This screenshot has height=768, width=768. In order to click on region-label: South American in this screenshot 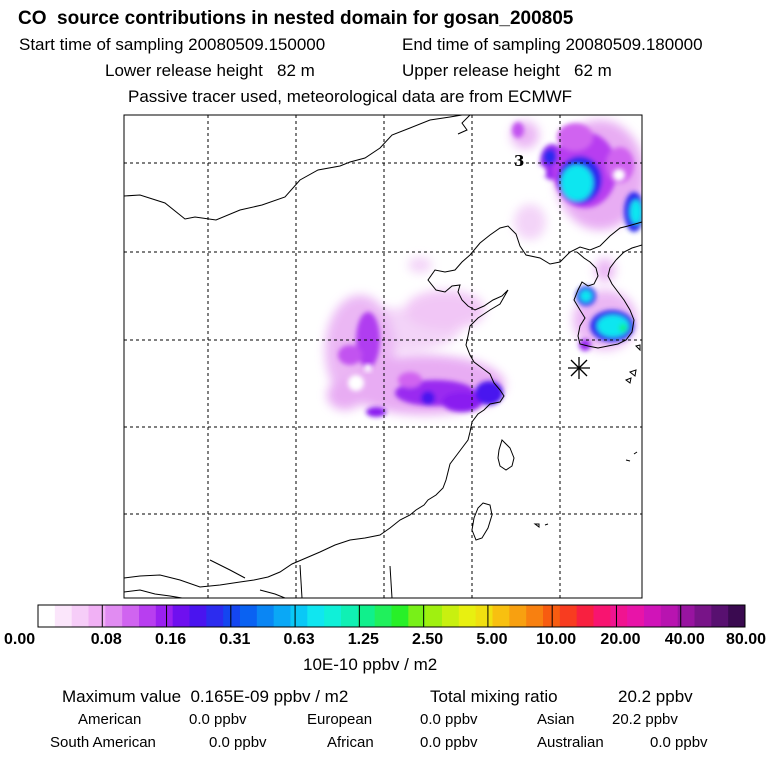, I will do `click(103, 742)`.